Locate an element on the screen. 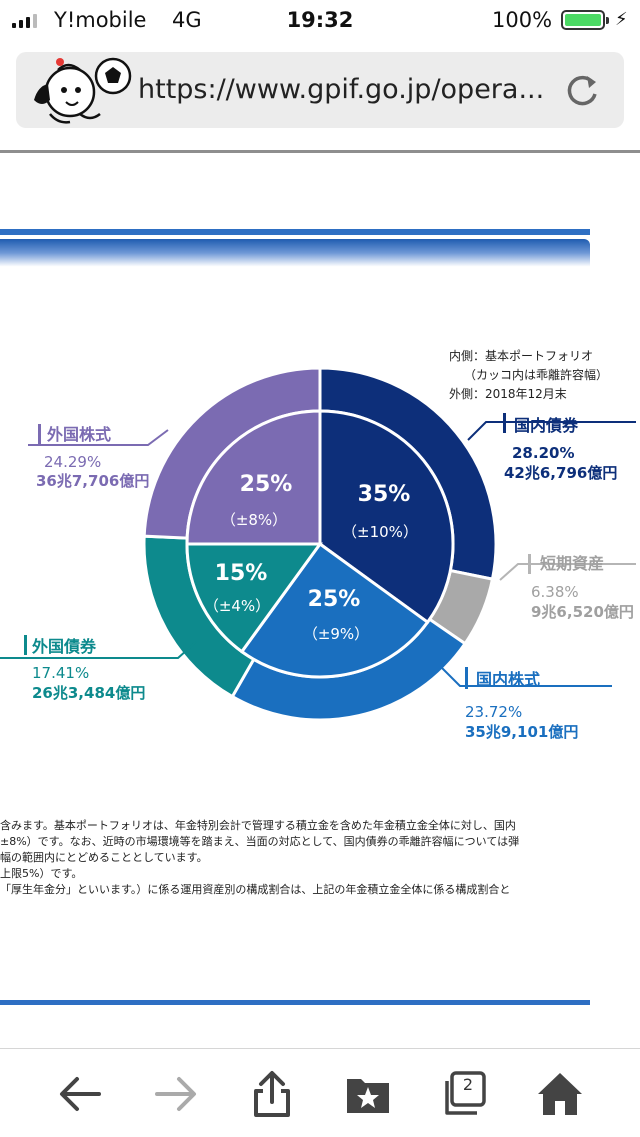  outer-pct-foreign-bonds: 17.41% is located at coordinates (60, 673).